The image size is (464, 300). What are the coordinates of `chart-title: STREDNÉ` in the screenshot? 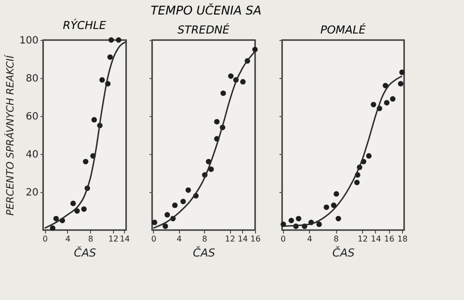 It's located at (204, 29).